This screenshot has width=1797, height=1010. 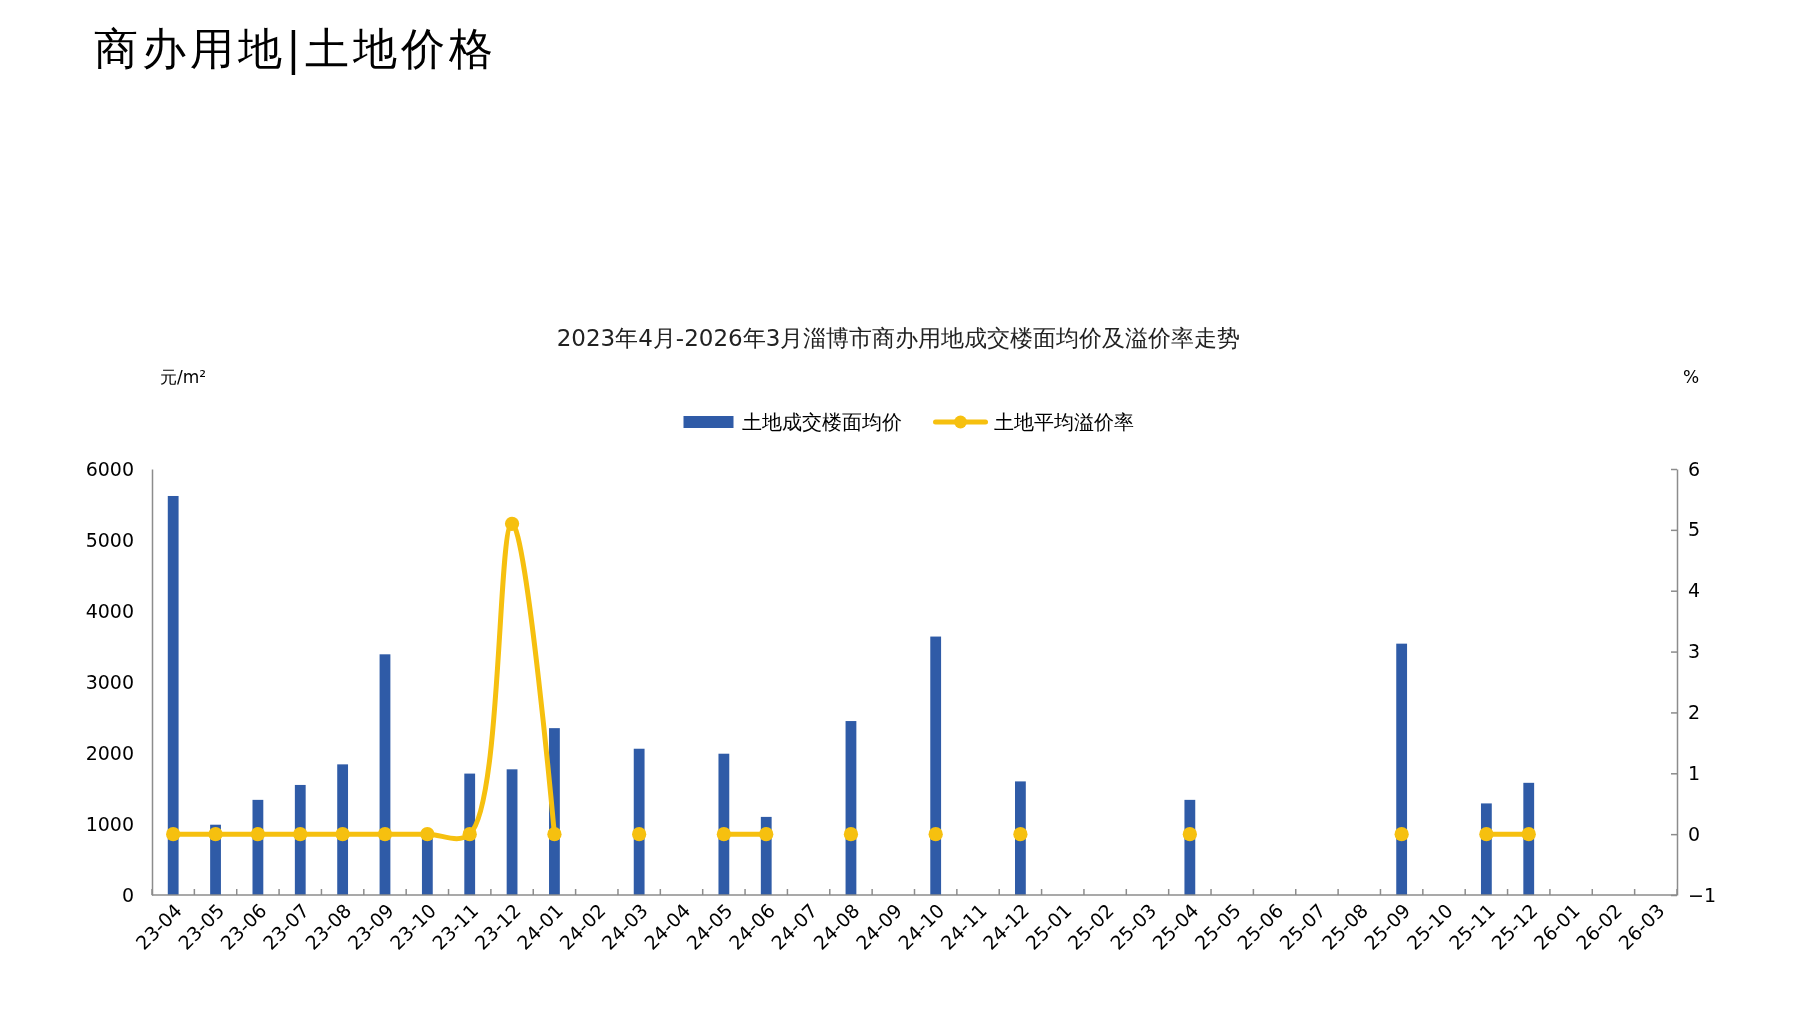 I want to click on y-tick-label: 6000, so click(x=109, y=468).